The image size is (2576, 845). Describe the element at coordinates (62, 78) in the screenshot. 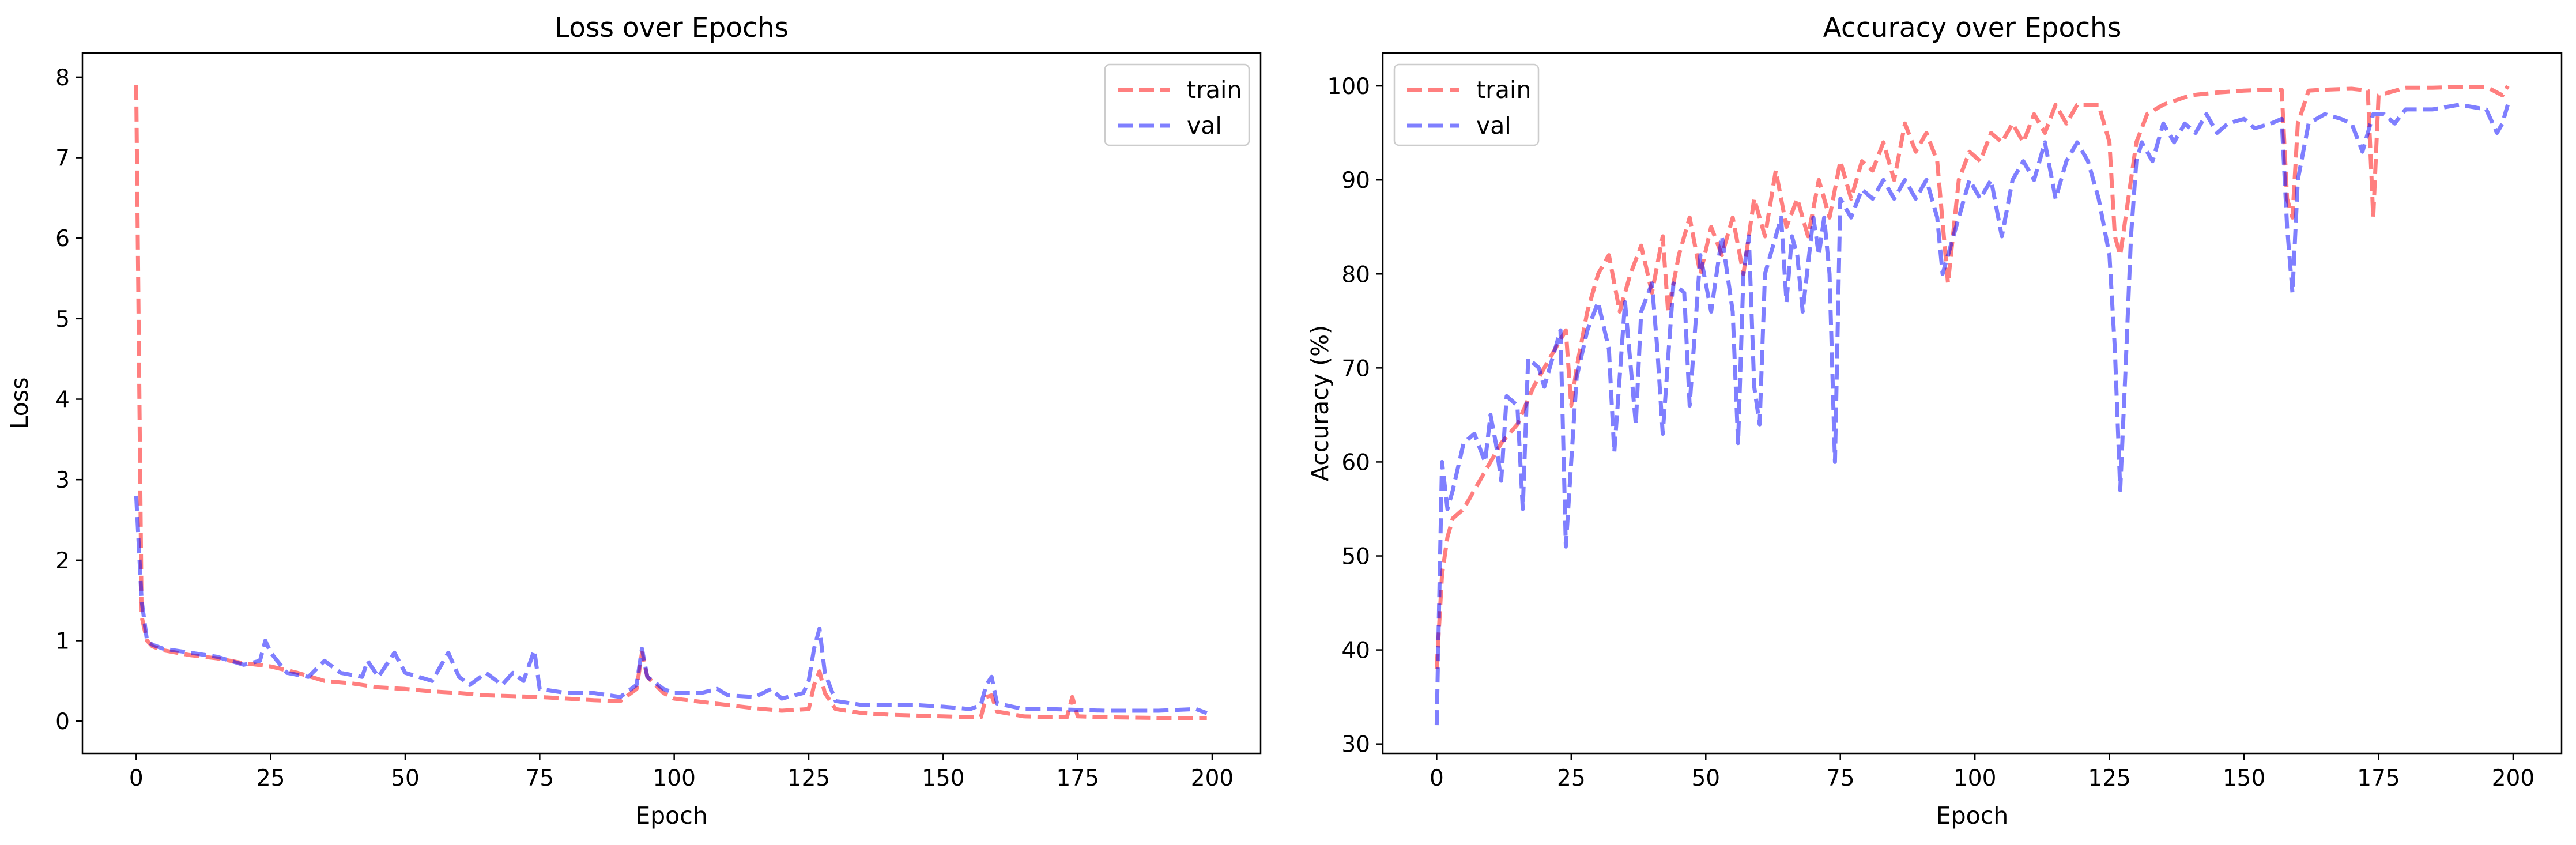

I see `loss-y-tick-label: 8` at that location.